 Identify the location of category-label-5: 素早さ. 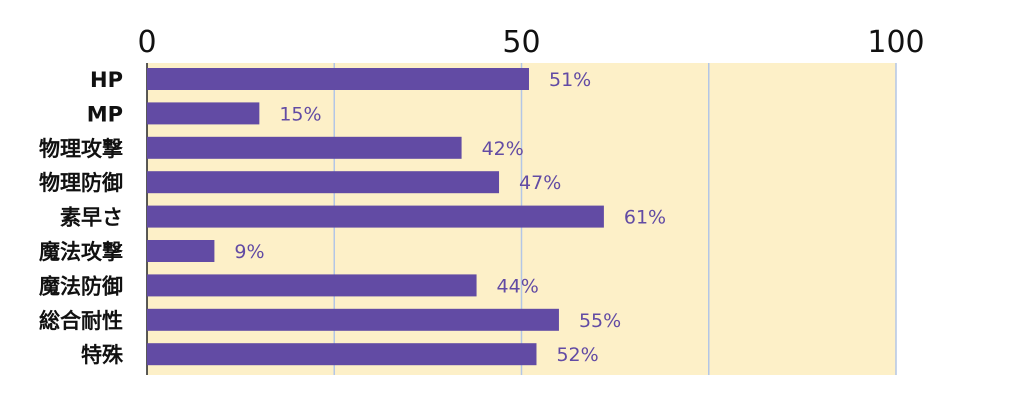
(91, 218).